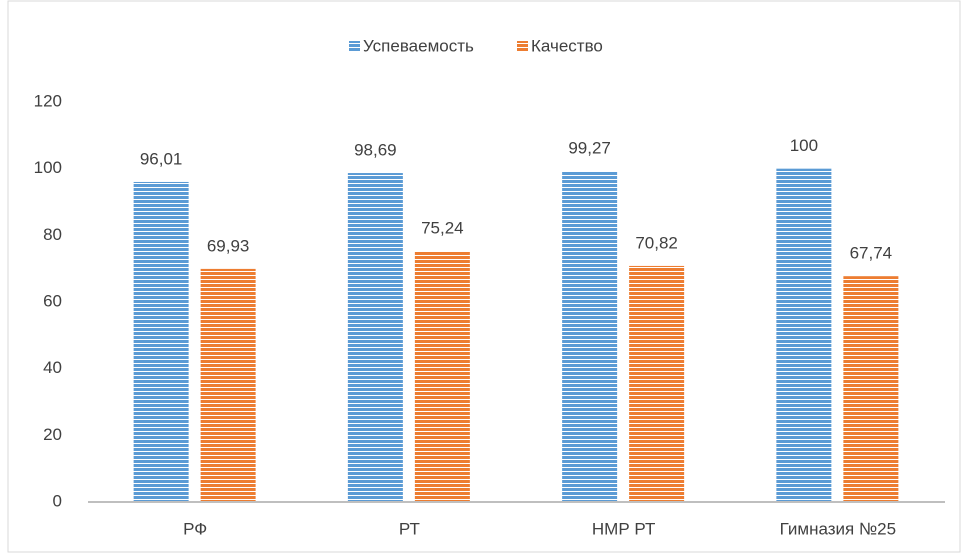 The width and height of the screenshot is (962, 558). Describe the element at coordinates (418, 45) in the screenshot. I see `legend-label: Успеваемость` at that location.